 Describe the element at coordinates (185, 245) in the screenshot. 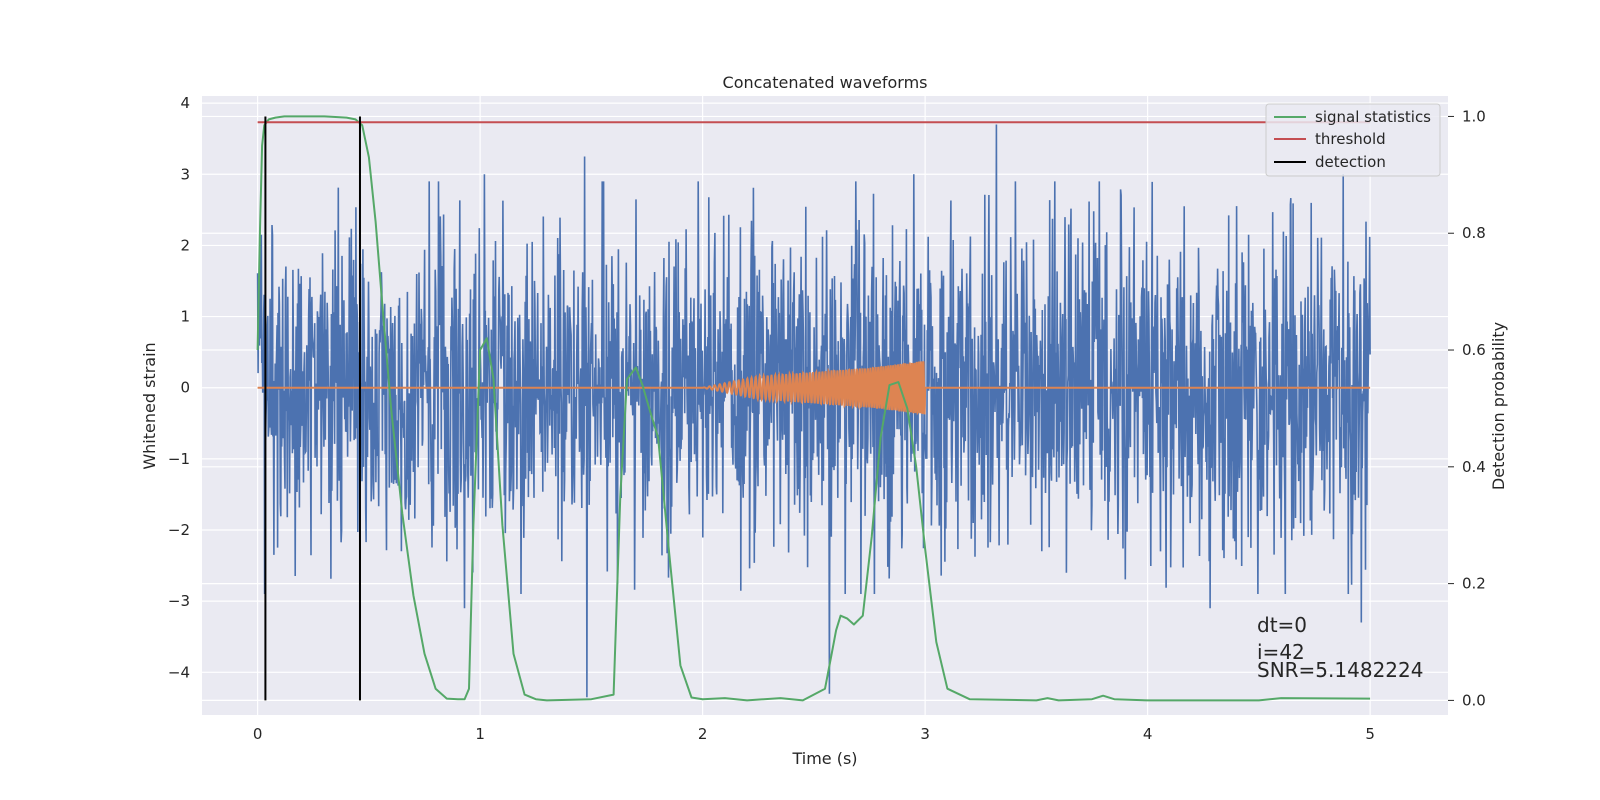

I see `y-tick-label: 2` at that location.